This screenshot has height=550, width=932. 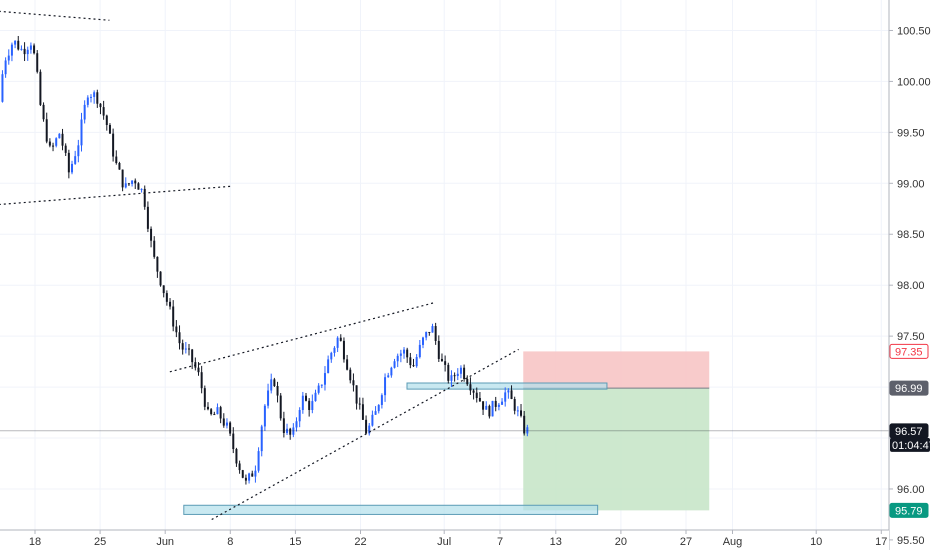 I want to click on price-tag-label: 96.99, so click(x=909, y=389).